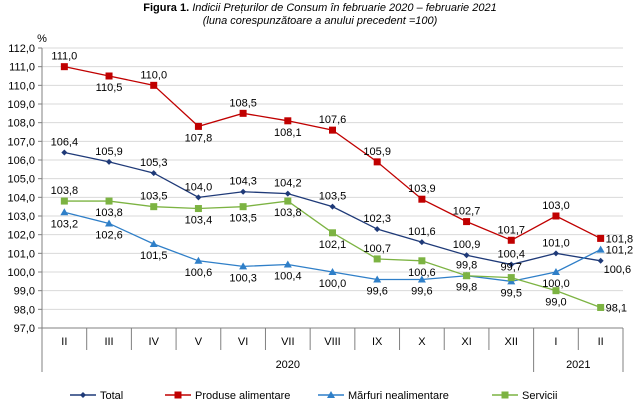  I want to click on y-tick-label: 101,0, so click(21, 254).